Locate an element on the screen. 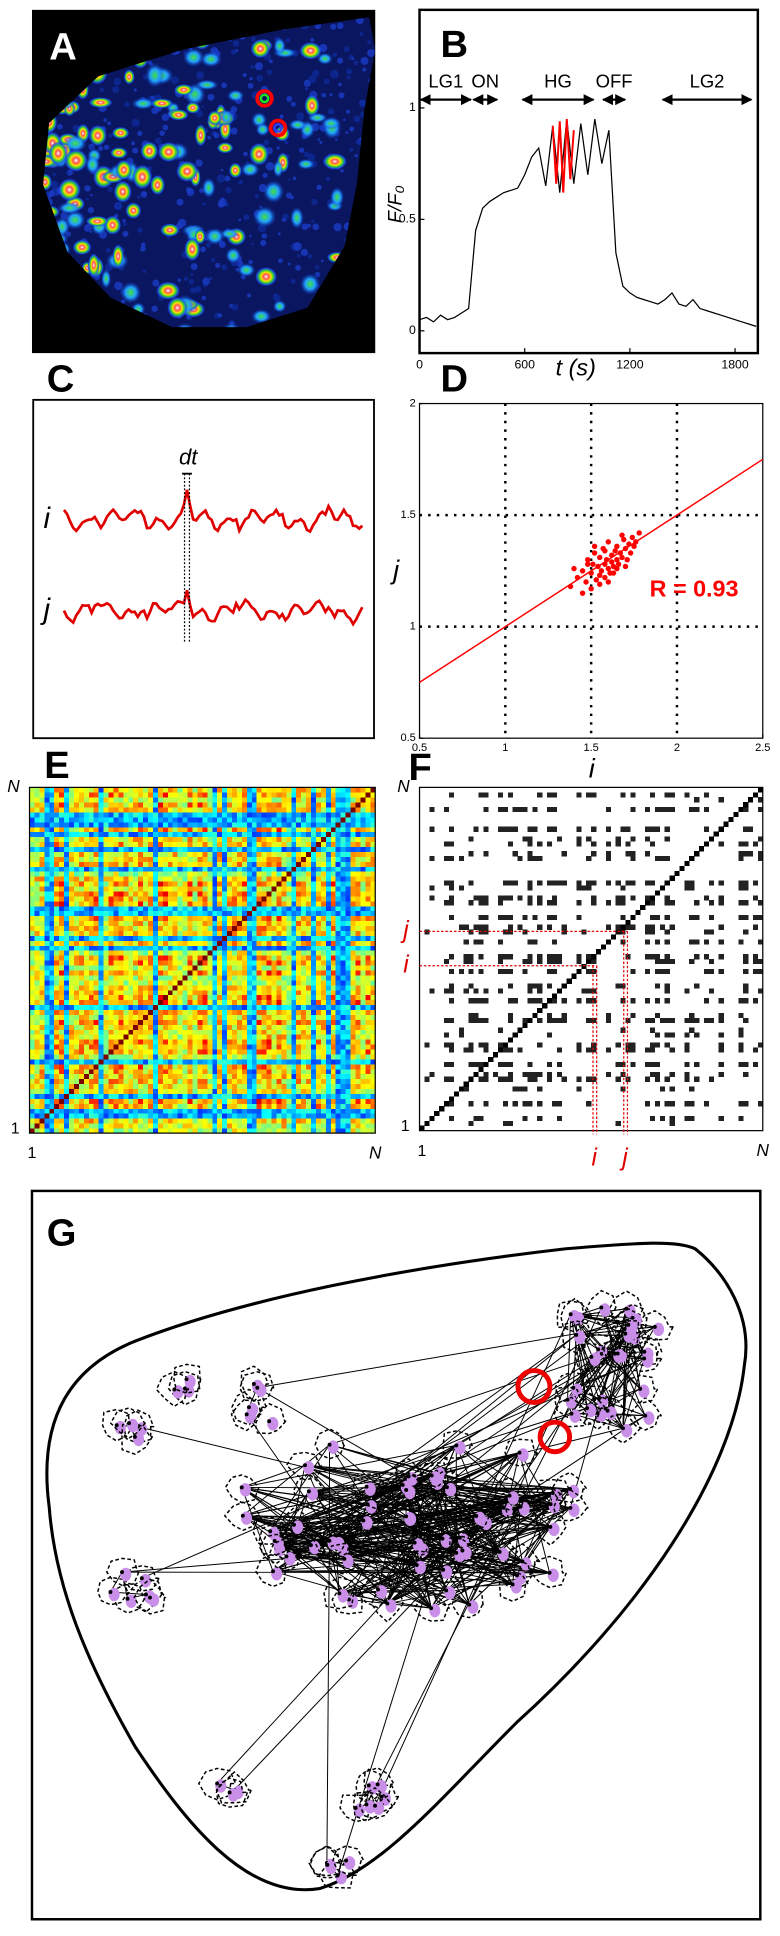 The width and height of the screenshot is (780, 1936). cell-blob is located at coordinates (261, 48).